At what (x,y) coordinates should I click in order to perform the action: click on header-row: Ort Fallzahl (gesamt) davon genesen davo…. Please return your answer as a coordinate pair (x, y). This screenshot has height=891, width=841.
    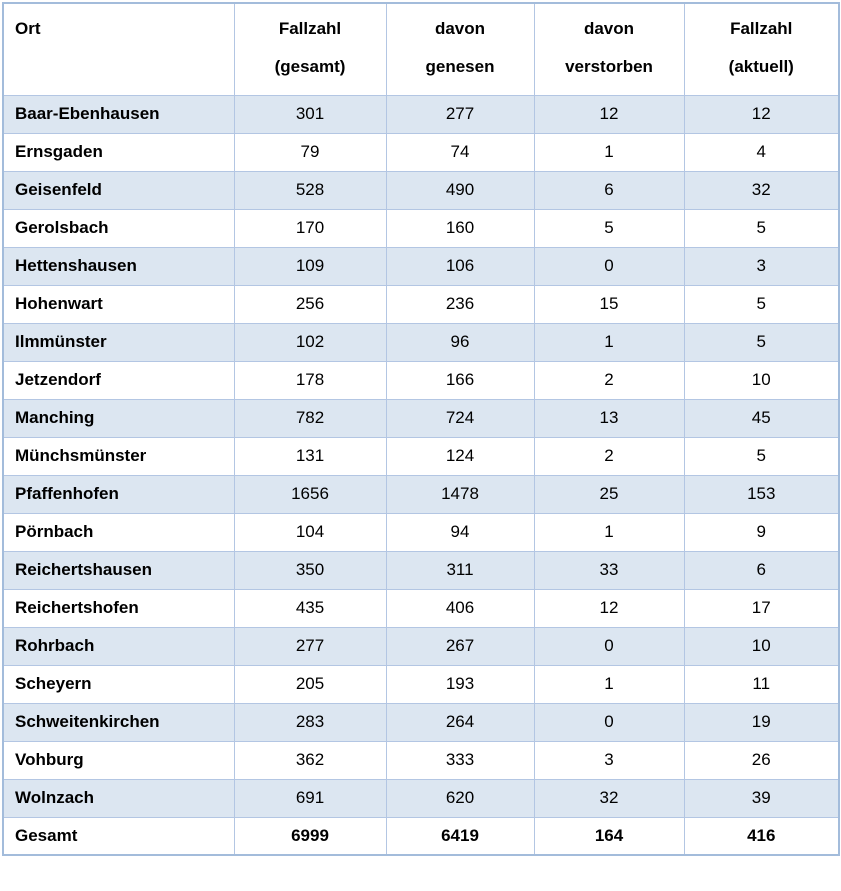
    Looking at the image, I should click on (421, 49).